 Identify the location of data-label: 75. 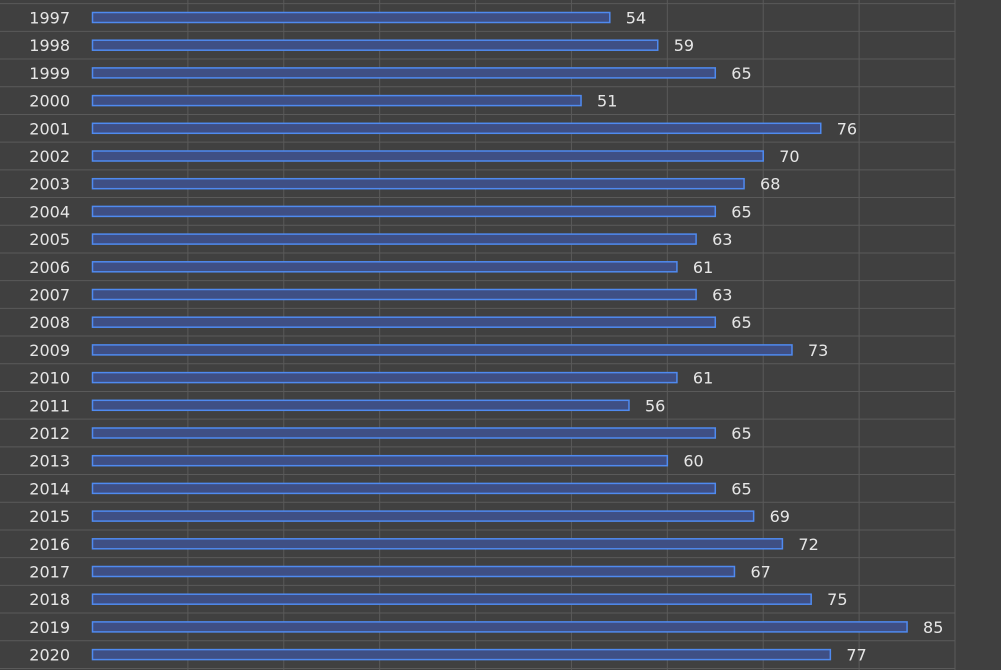
(837, 599).